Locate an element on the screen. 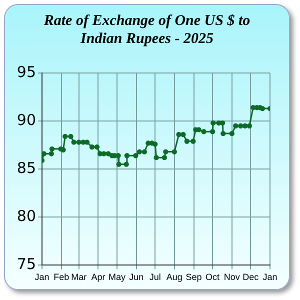 The image size is (300, 300). x-tick-label: Dec is located at coordinates (251, 277).